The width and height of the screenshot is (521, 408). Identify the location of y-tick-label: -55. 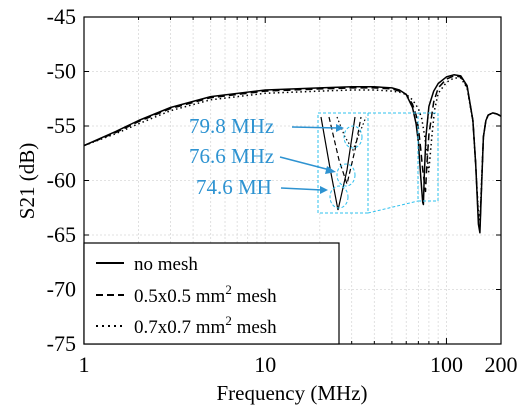
(61, 125).